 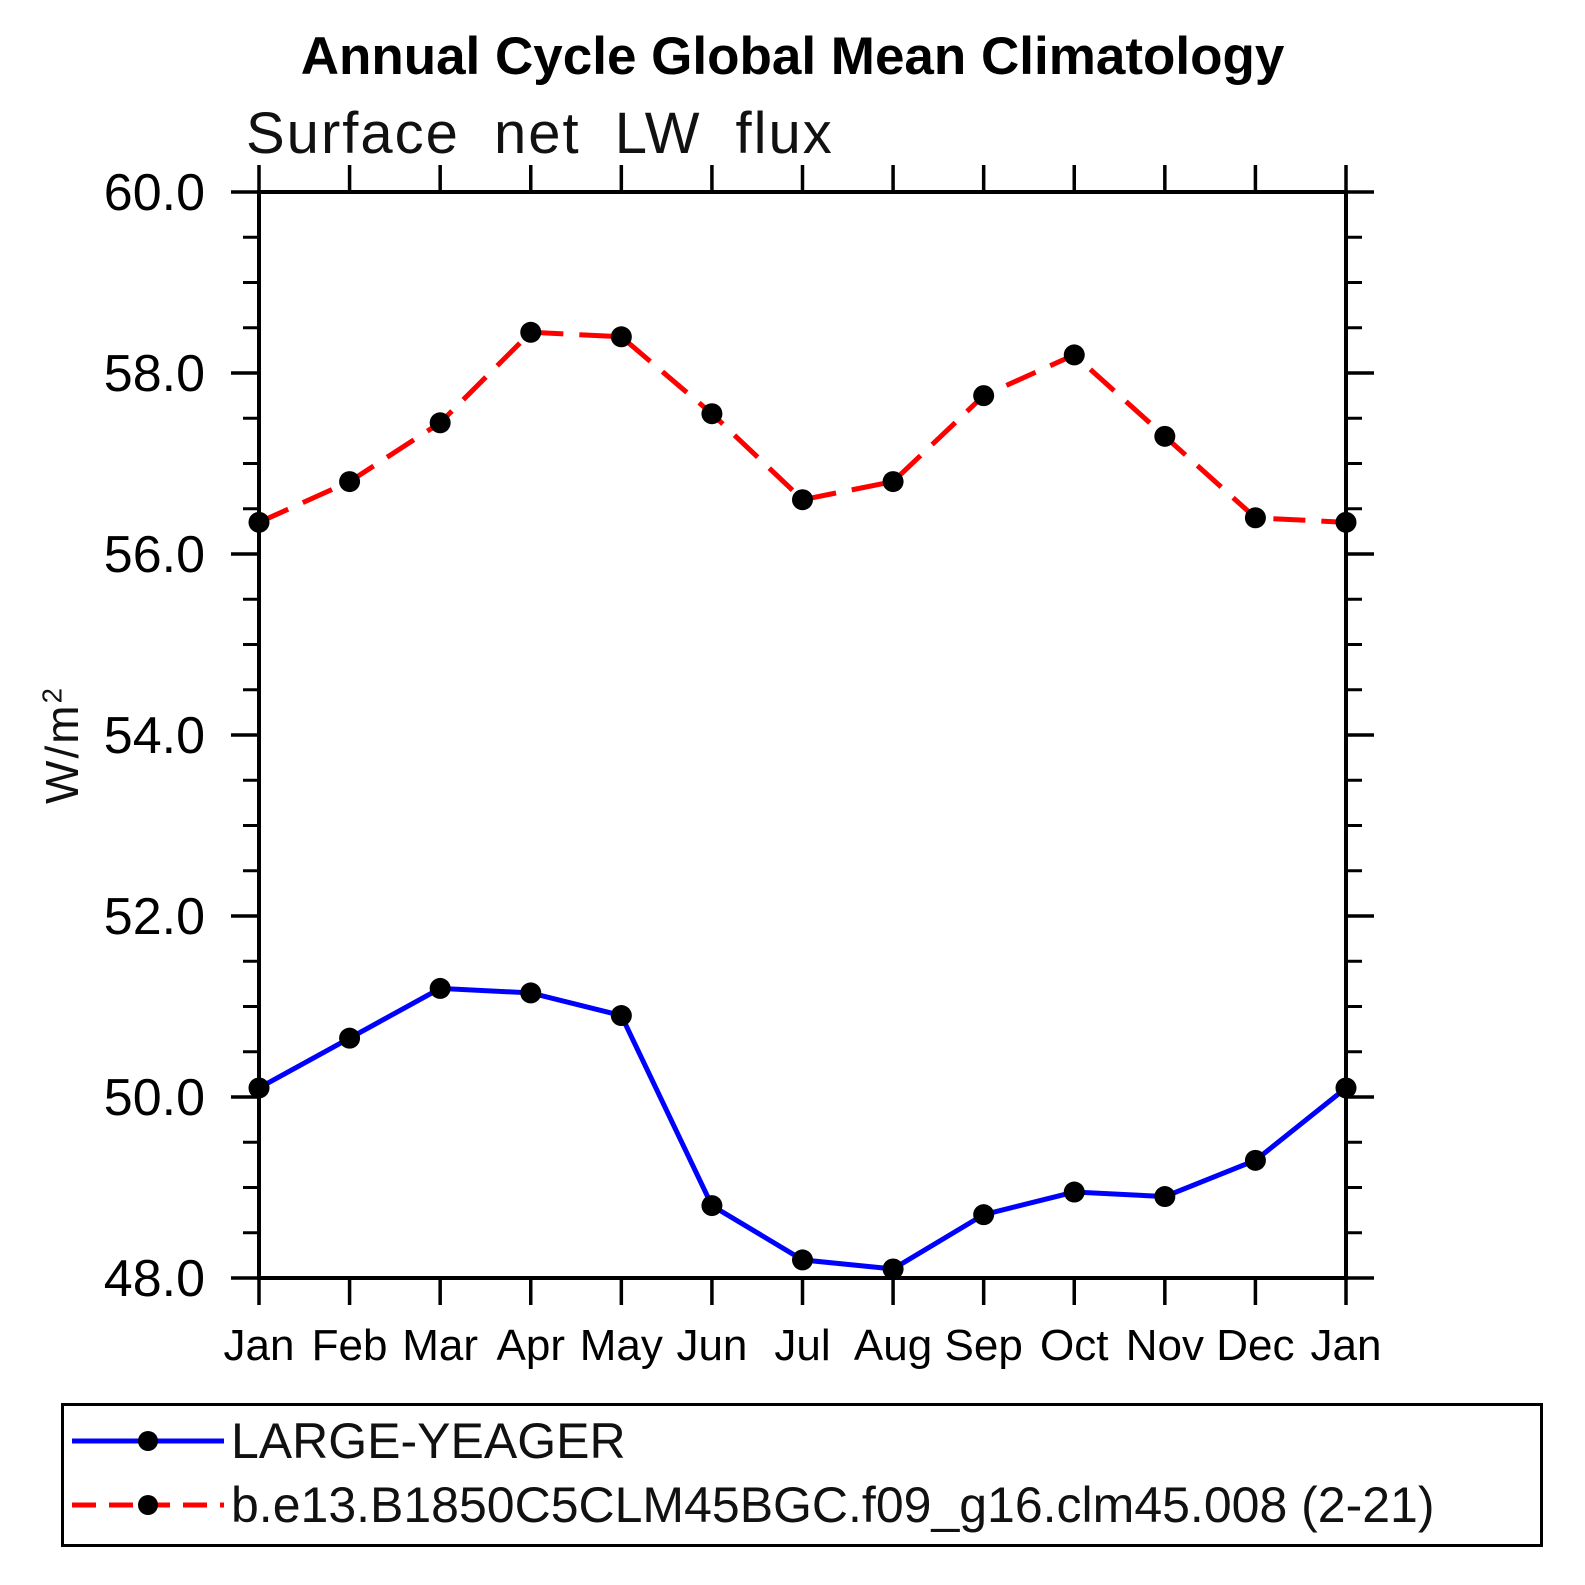 I want to click on x-axis-tick-label: Sep, so click(x=984, y=1345).